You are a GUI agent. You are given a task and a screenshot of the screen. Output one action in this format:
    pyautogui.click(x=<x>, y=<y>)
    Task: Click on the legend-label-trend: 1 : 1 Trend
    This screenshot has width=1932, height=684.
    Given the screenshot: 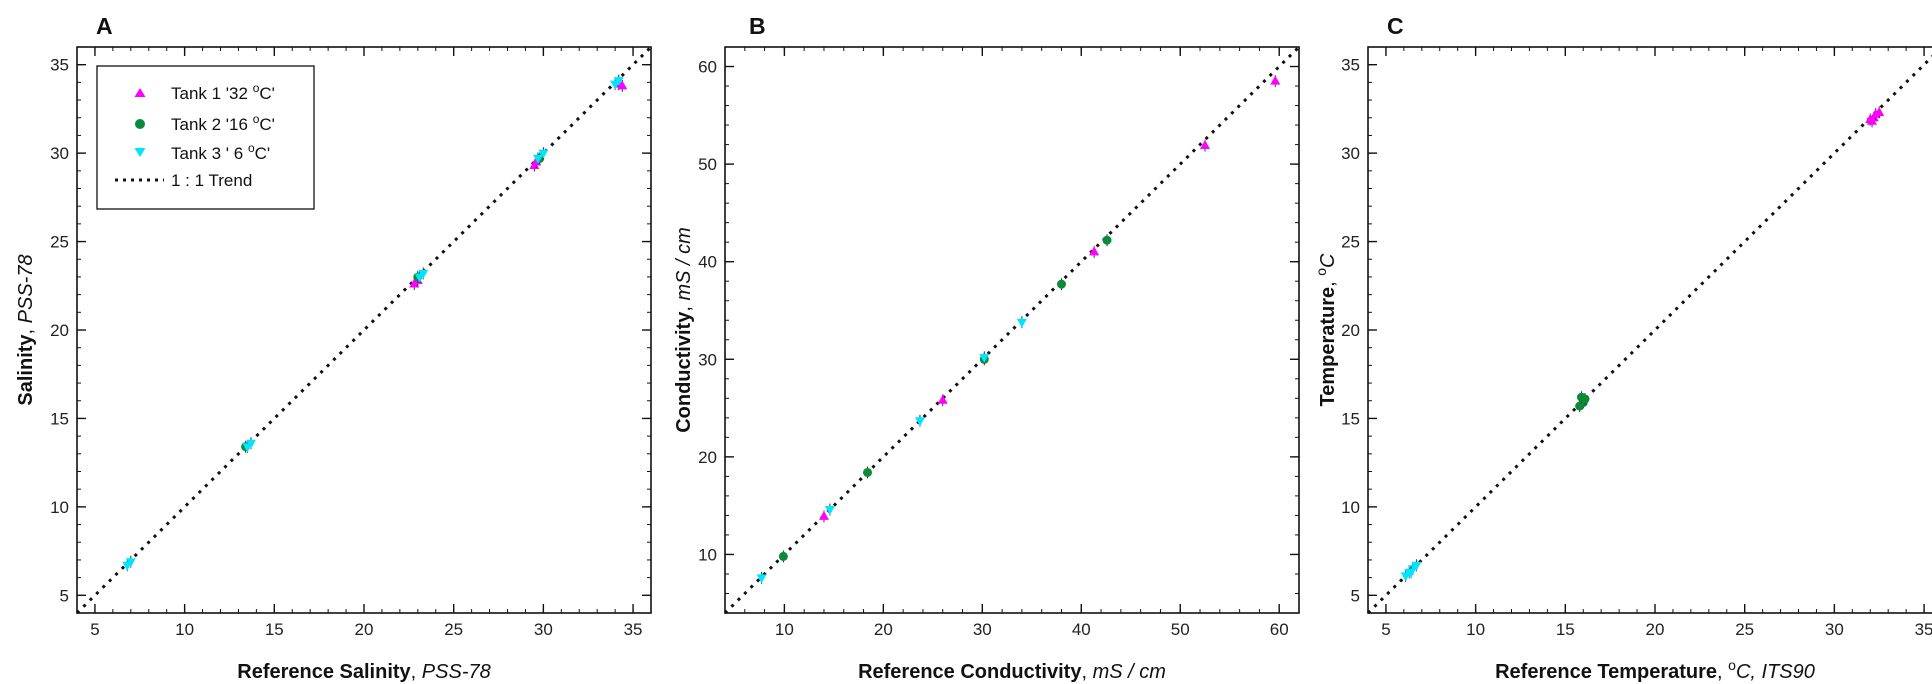 What is the action you would take?
    pyautogui.click(x=211, y=180)
    